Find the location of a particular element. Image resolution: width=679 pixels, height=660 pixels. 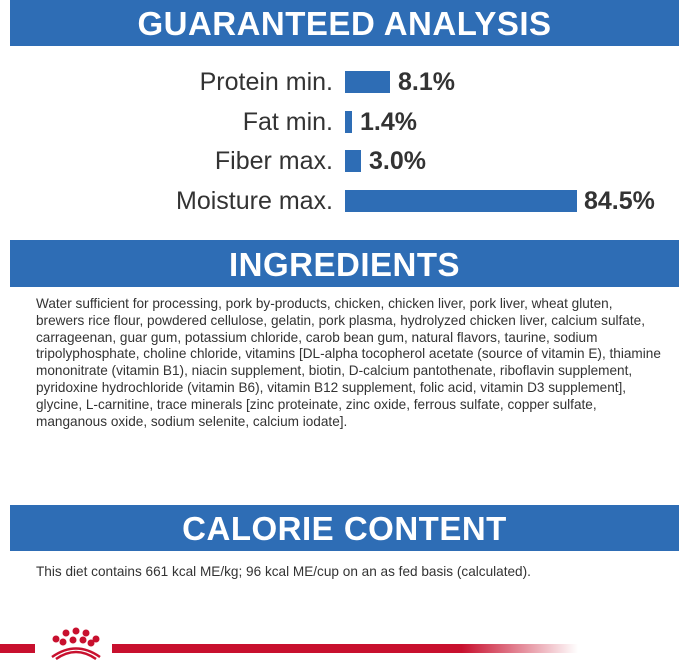

analysis-row-fiber: Fiber max. 3.0% is located at coordinates (339, 161).